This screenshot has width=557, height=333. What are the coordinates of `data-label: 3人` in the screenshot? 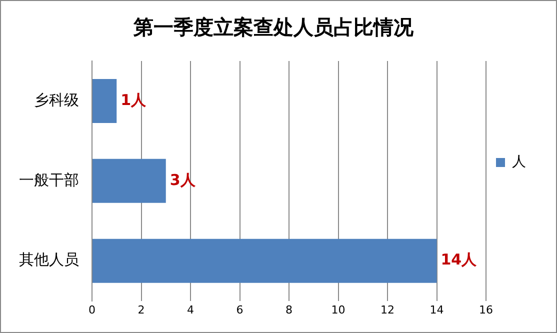 It's located at (183, 179).